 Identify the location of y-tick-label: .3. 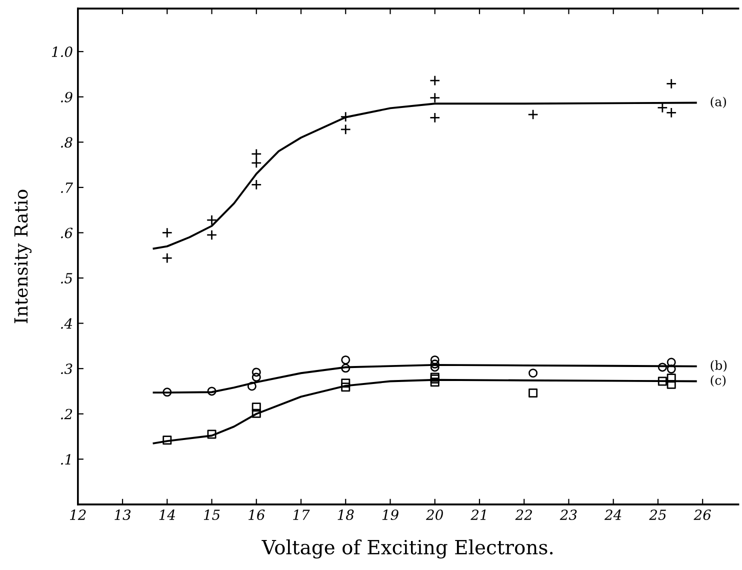
(66, 369).